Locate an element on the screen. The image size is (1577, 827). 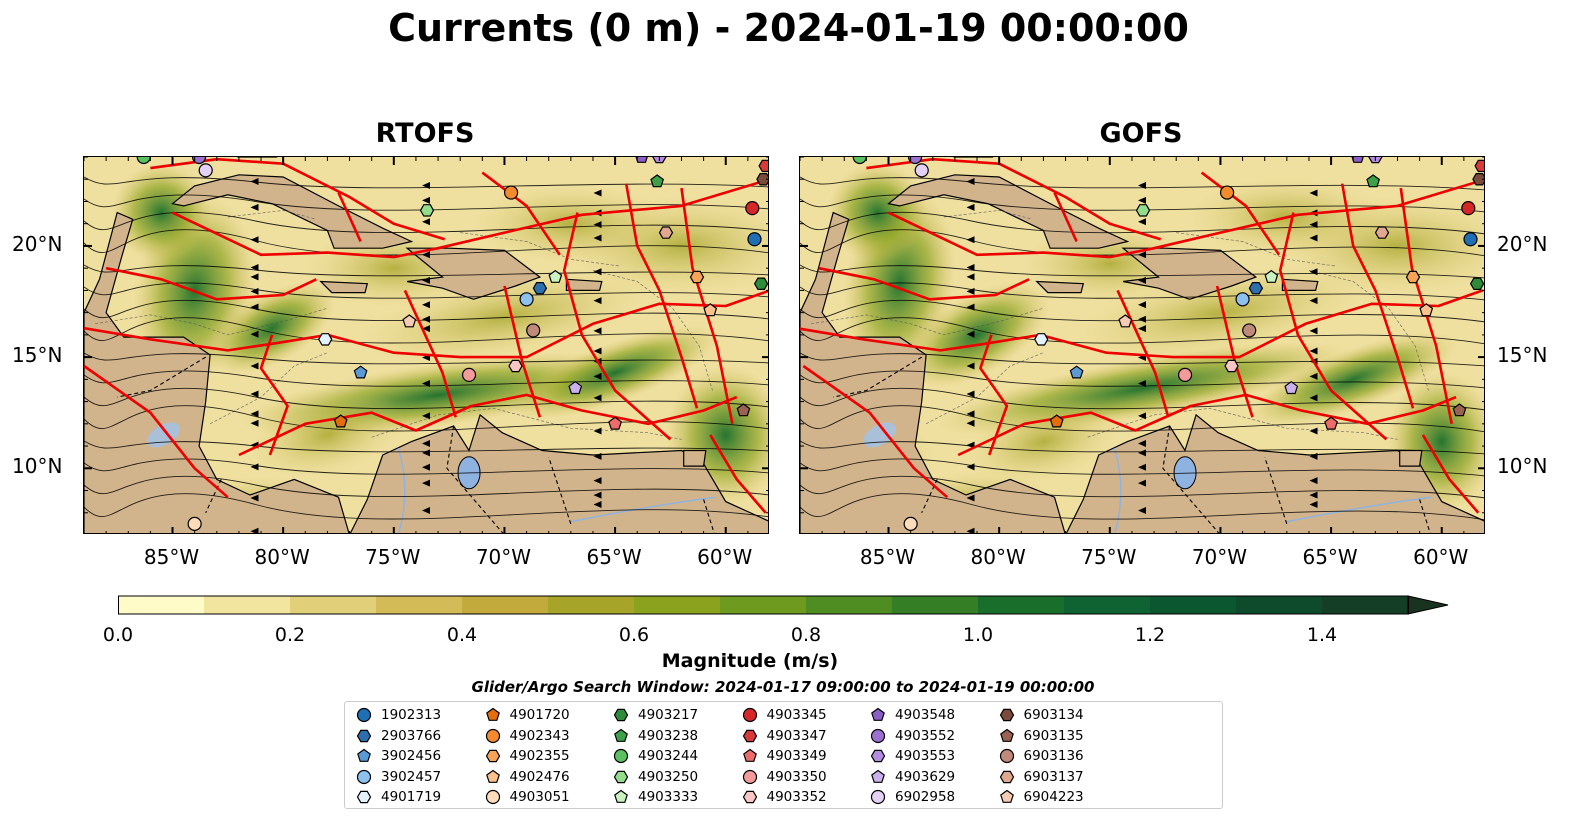
legend-item: 4902355 is located at coordinates (527, 756).